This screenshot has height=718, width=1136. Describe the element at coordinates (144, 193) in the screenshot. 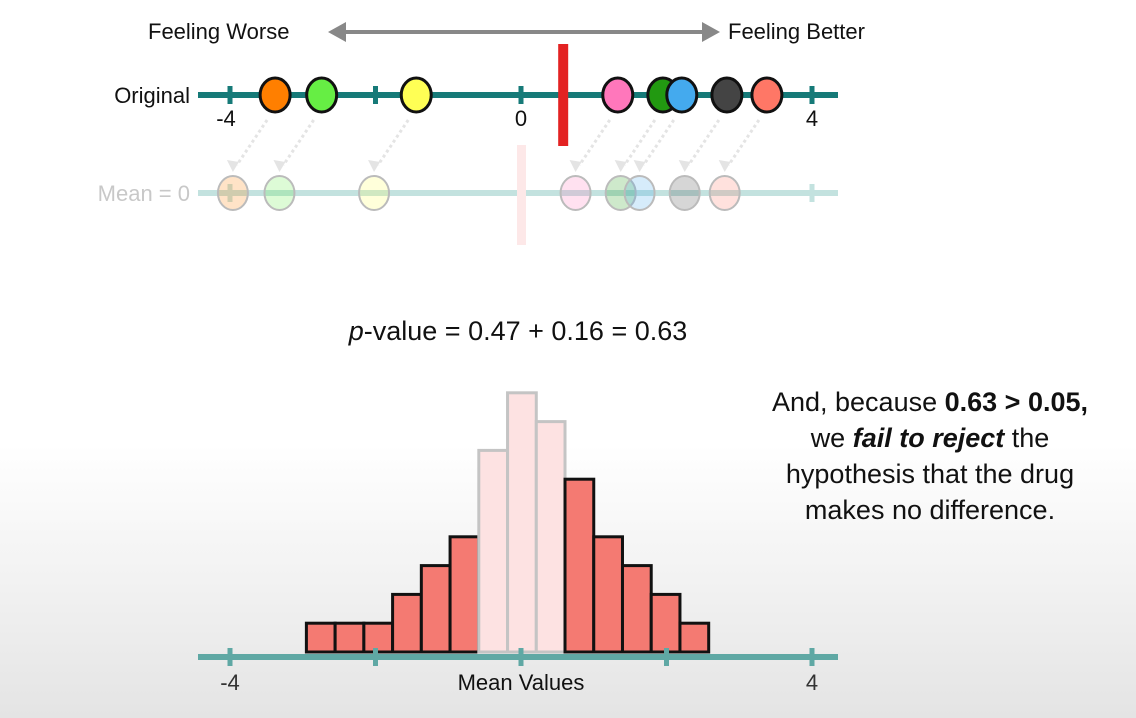

I see `mean-zero-row-label: Mean = 0` at that location.